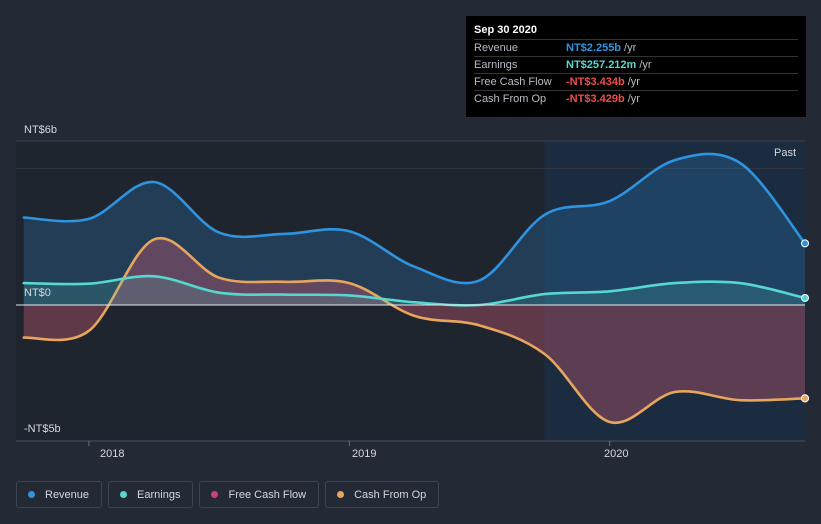  I want to click on legend-item-free-cash-flow: Free Cash Flow, so click(259, 494).